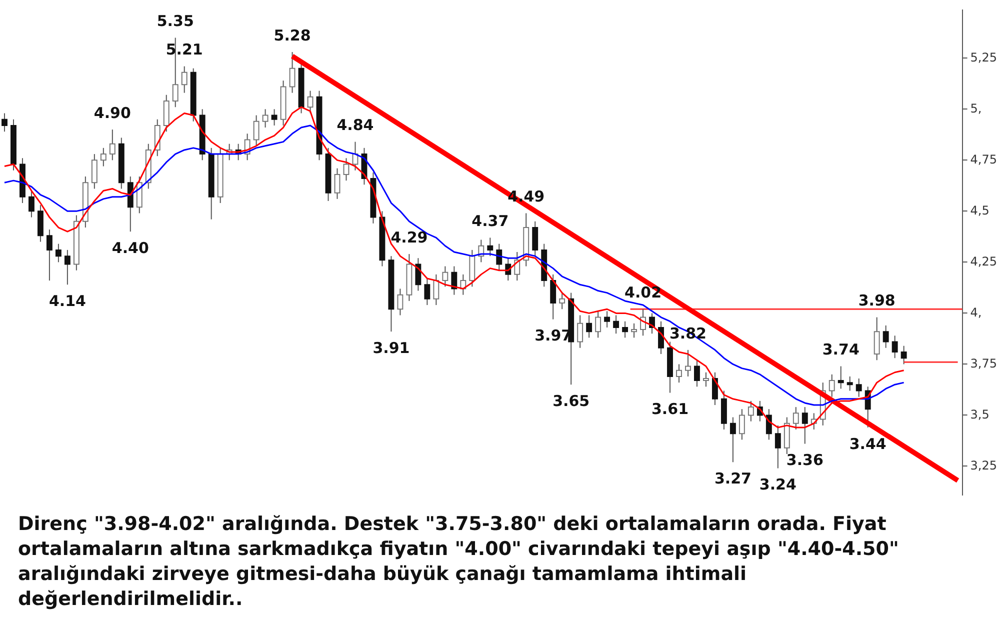 This screenshot has width=1000, height=632. What do you see at coordinates (983, 159) in the screenshot?
I see `y-tick-label: 4,75` at bounding box center [983, 159].